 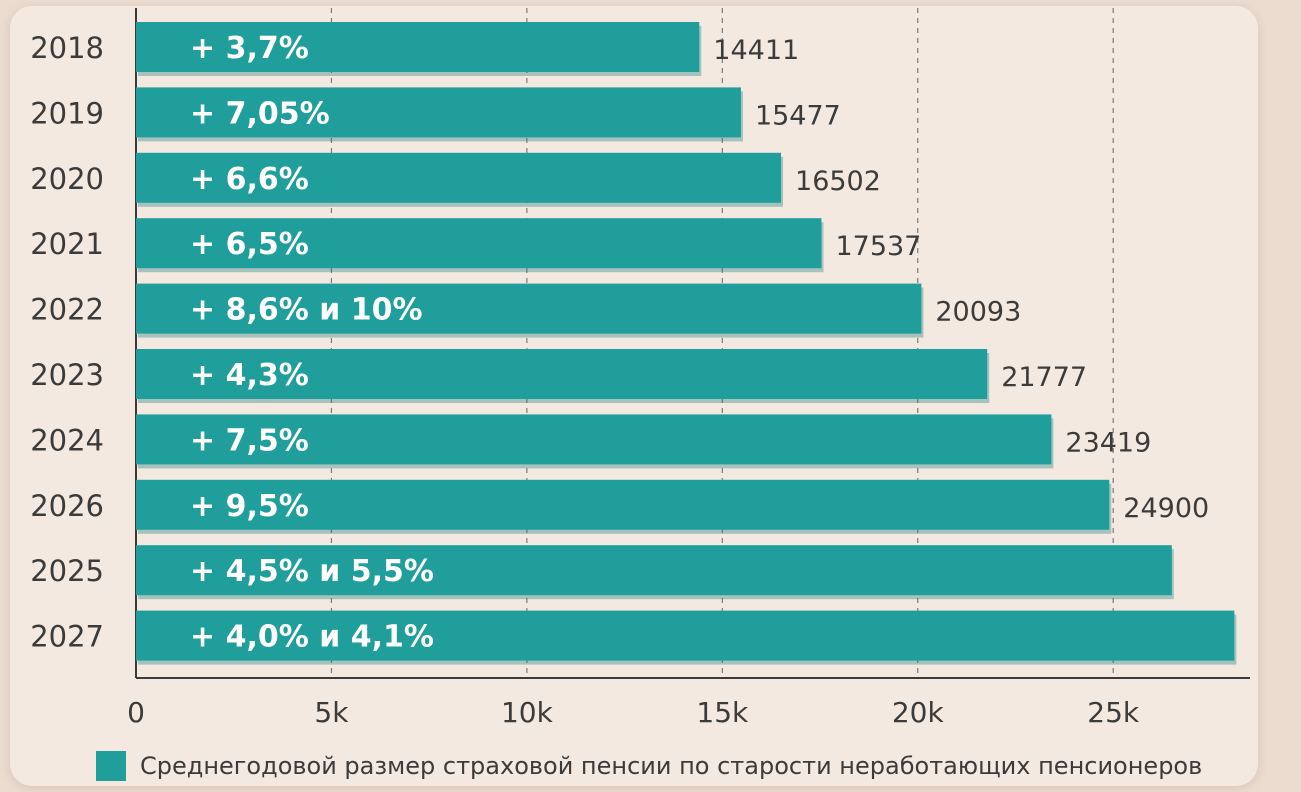 I want to click on category-label: 2022, so click(x=67, y=310).